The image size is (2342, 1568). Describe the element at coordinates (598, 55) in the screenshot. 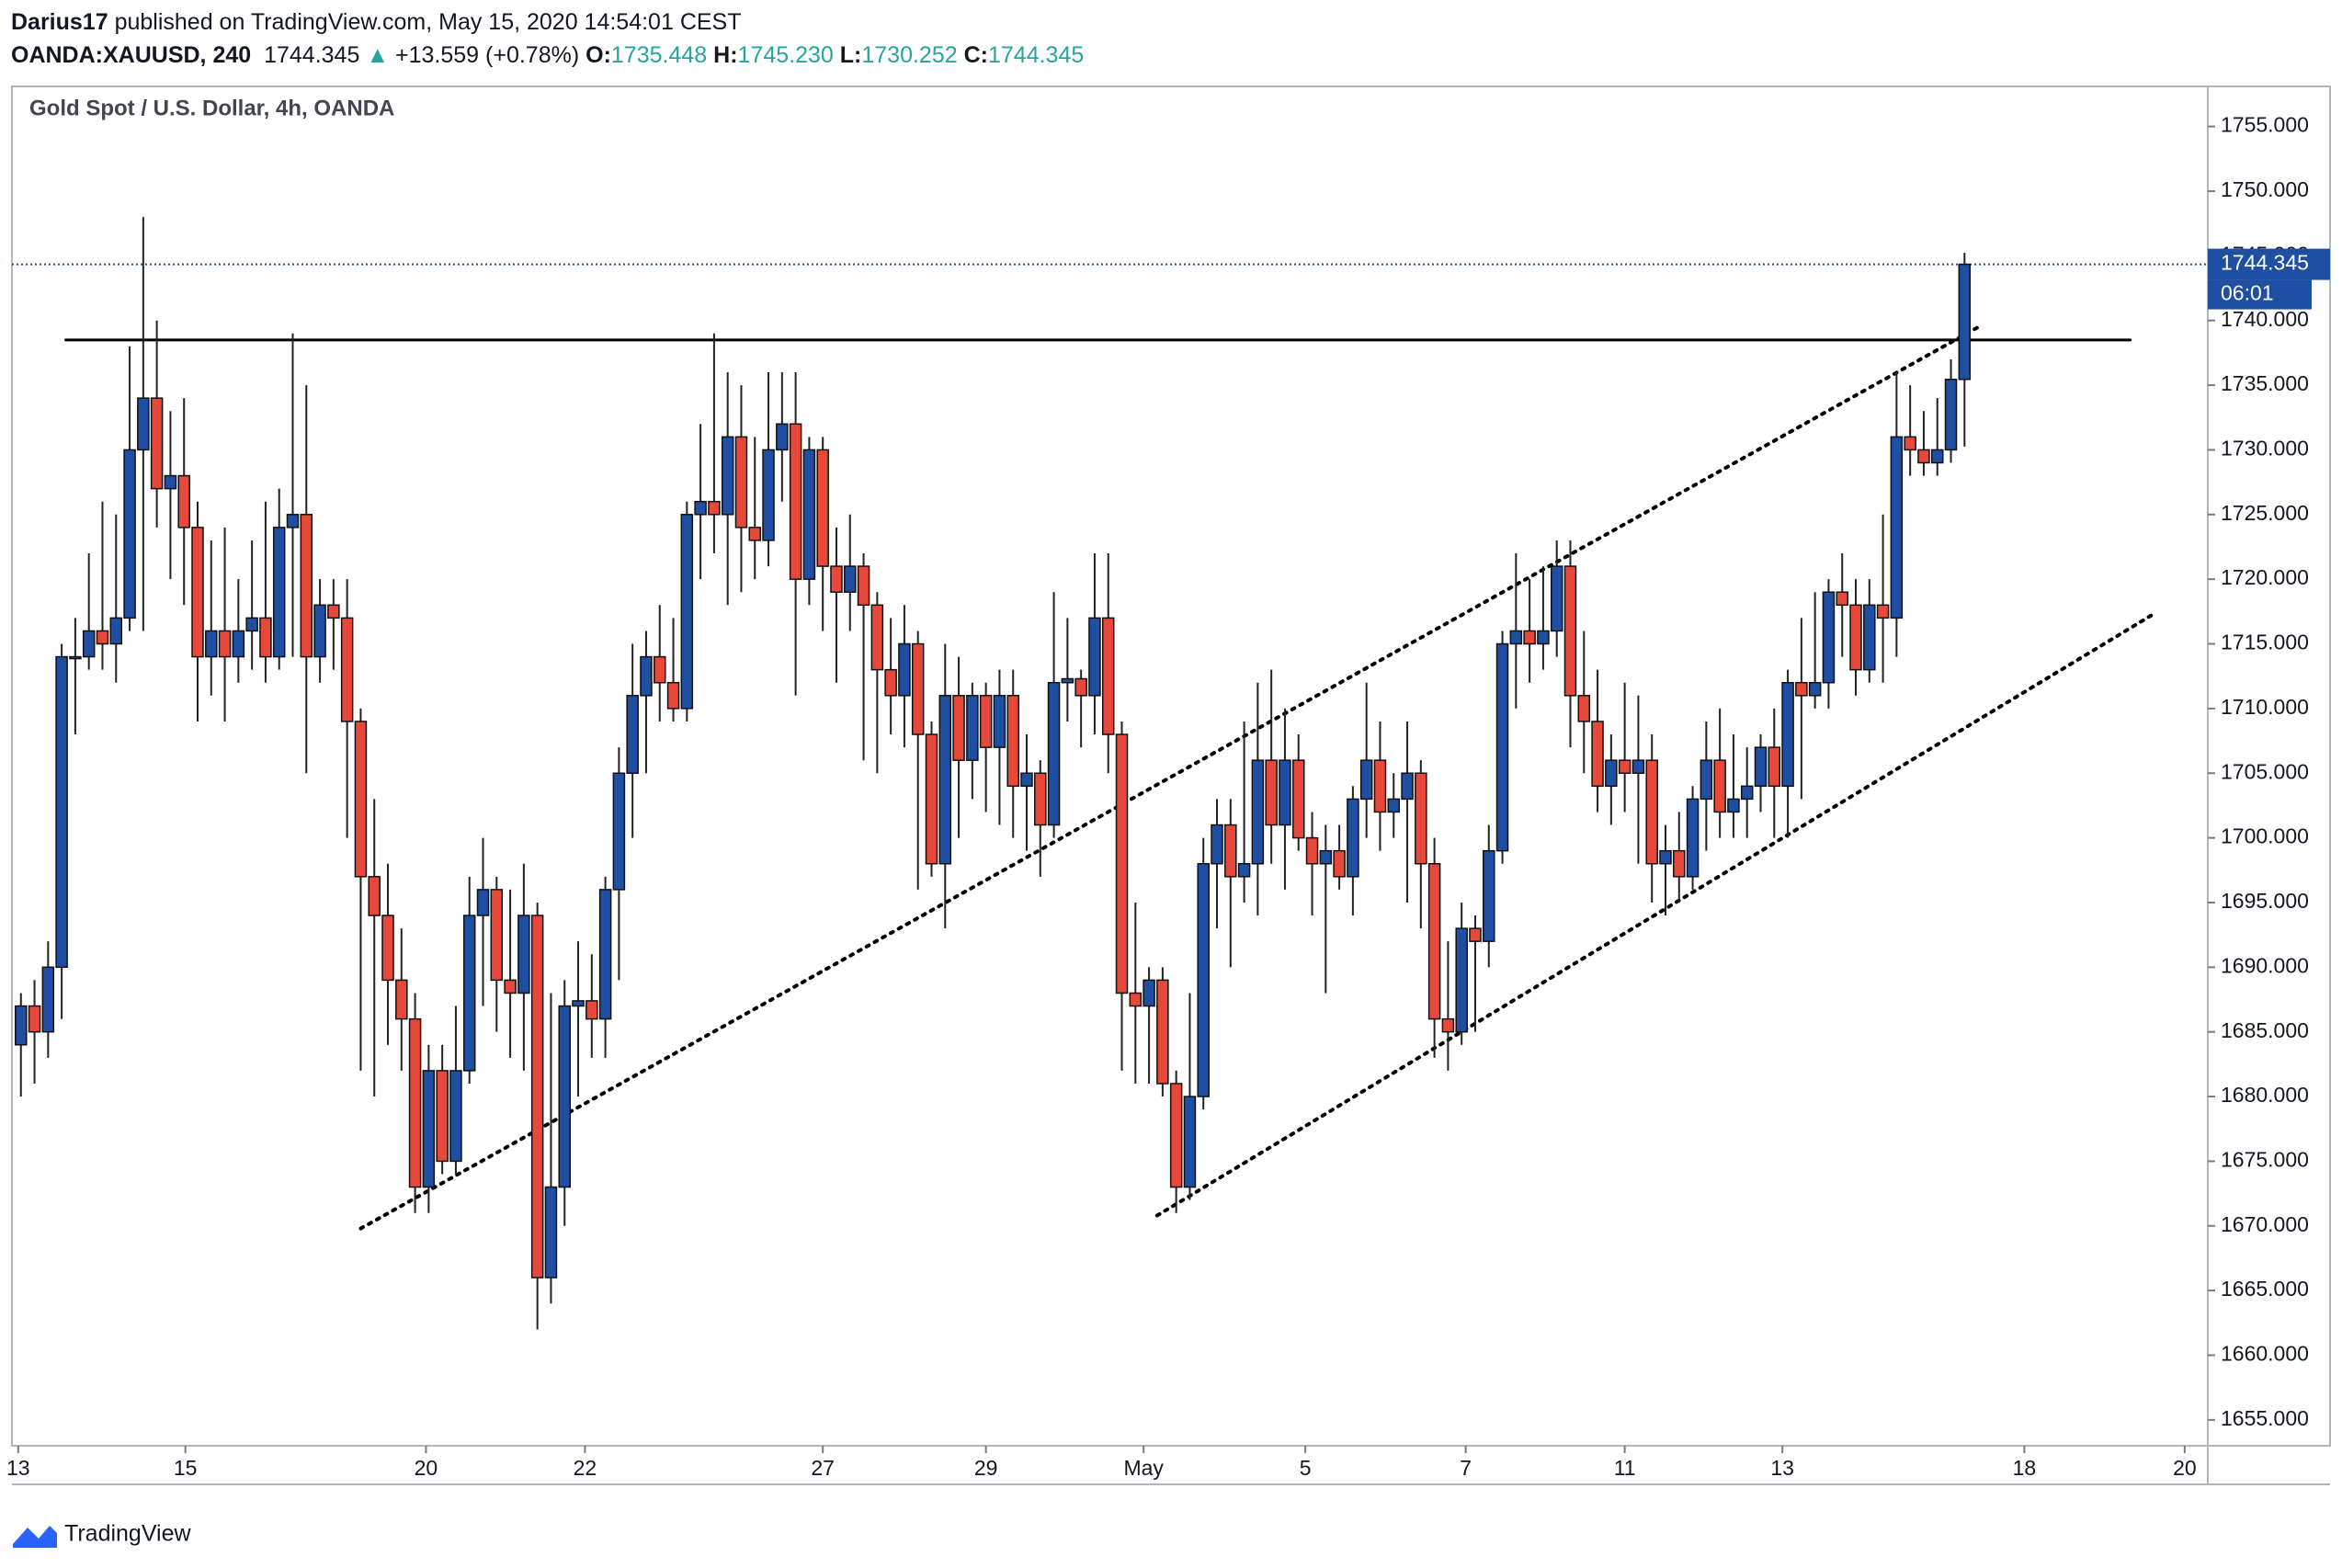

I see `ohlc-label: O:` at that location.